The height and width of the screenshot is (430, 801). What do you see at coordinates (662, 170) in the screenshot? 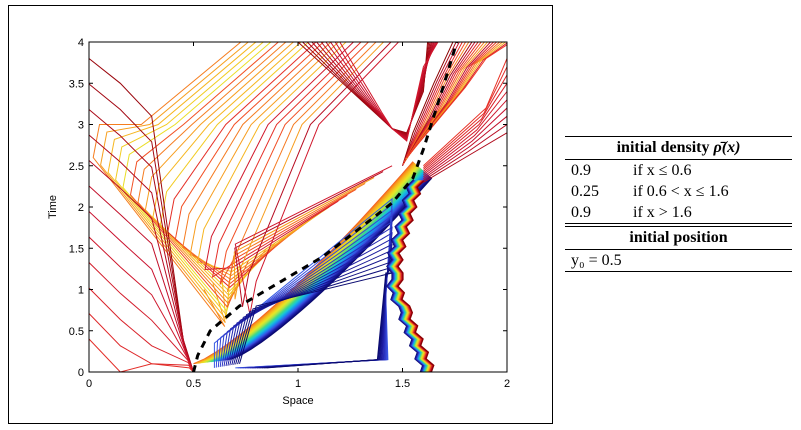
I see `density-condition: if x ≤ 0.6` at bounding box center [662, 170].